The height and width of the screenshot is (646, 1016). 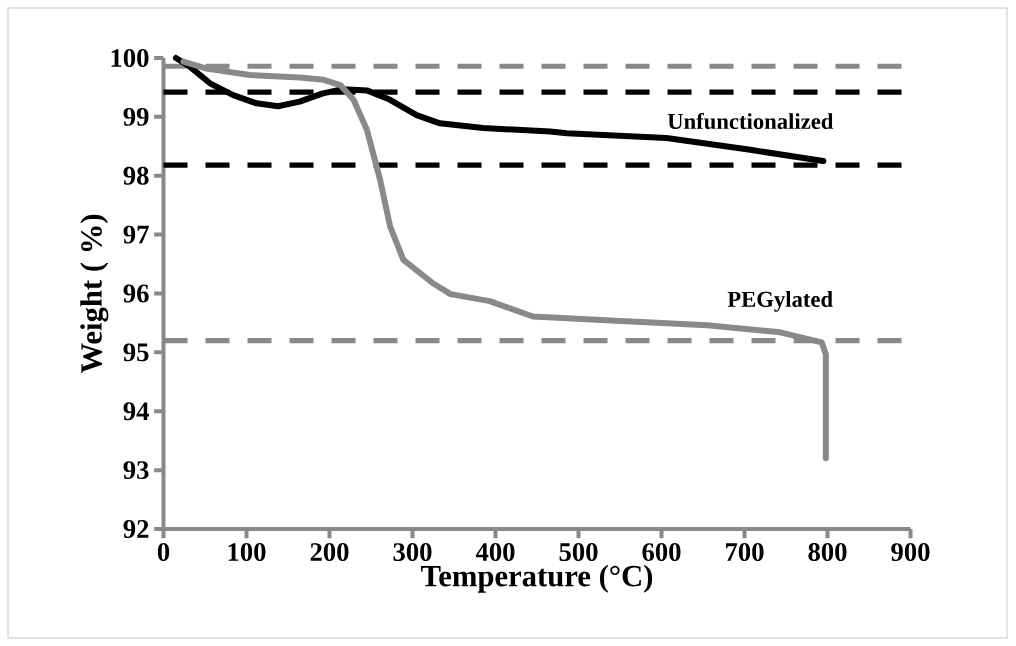 What do you see at coordinates (661, 552) in the screenshot?
I see `x-tick-label: 600` at bounding box center [661, 552].